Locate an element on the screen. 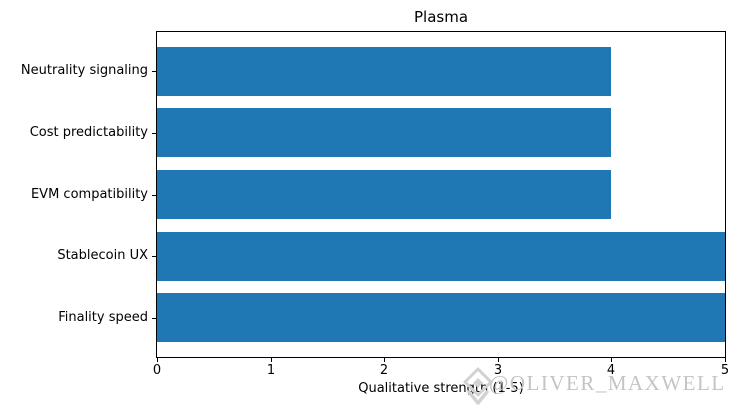  bar-finality-speed is located at coordinates (441, 317).